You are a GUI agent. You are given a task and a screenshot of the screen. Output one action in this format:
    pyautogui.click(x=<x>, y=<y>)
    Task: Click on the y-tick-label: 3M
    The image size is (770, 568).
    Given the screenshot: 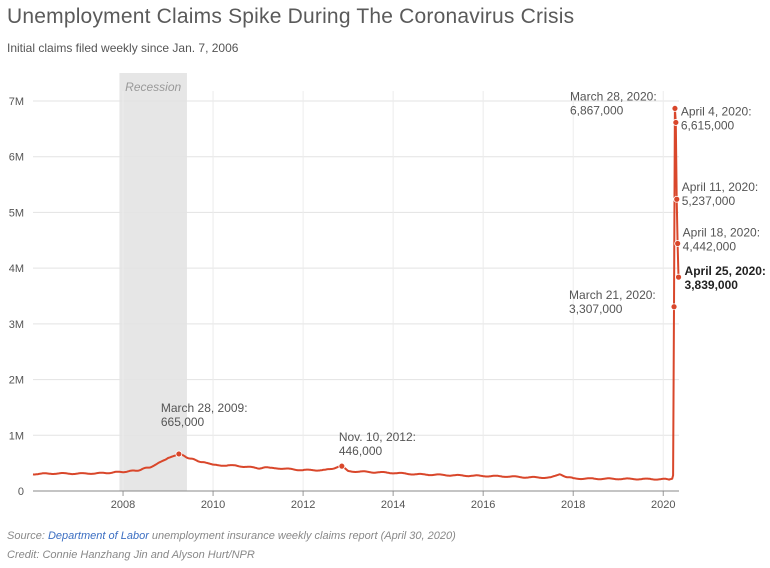 What is the action you would take?
    pyautogui.click(x=16, y=325)
    